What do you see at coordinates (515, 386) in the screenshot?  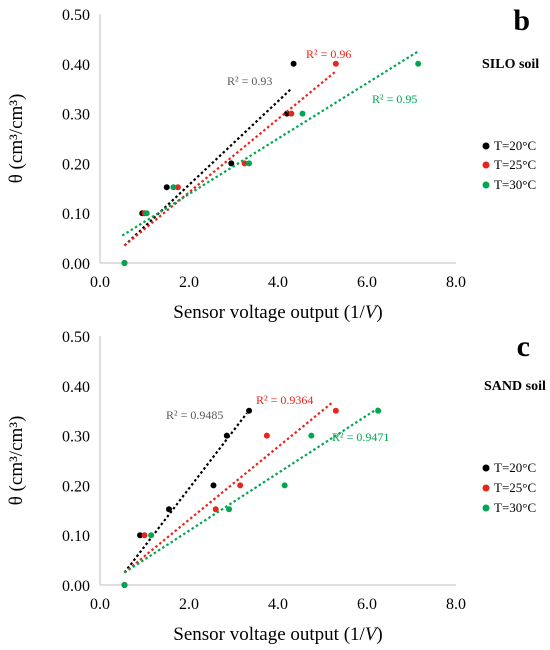 I see `soil-label: SAND soil` at bounding box center [515, 386].